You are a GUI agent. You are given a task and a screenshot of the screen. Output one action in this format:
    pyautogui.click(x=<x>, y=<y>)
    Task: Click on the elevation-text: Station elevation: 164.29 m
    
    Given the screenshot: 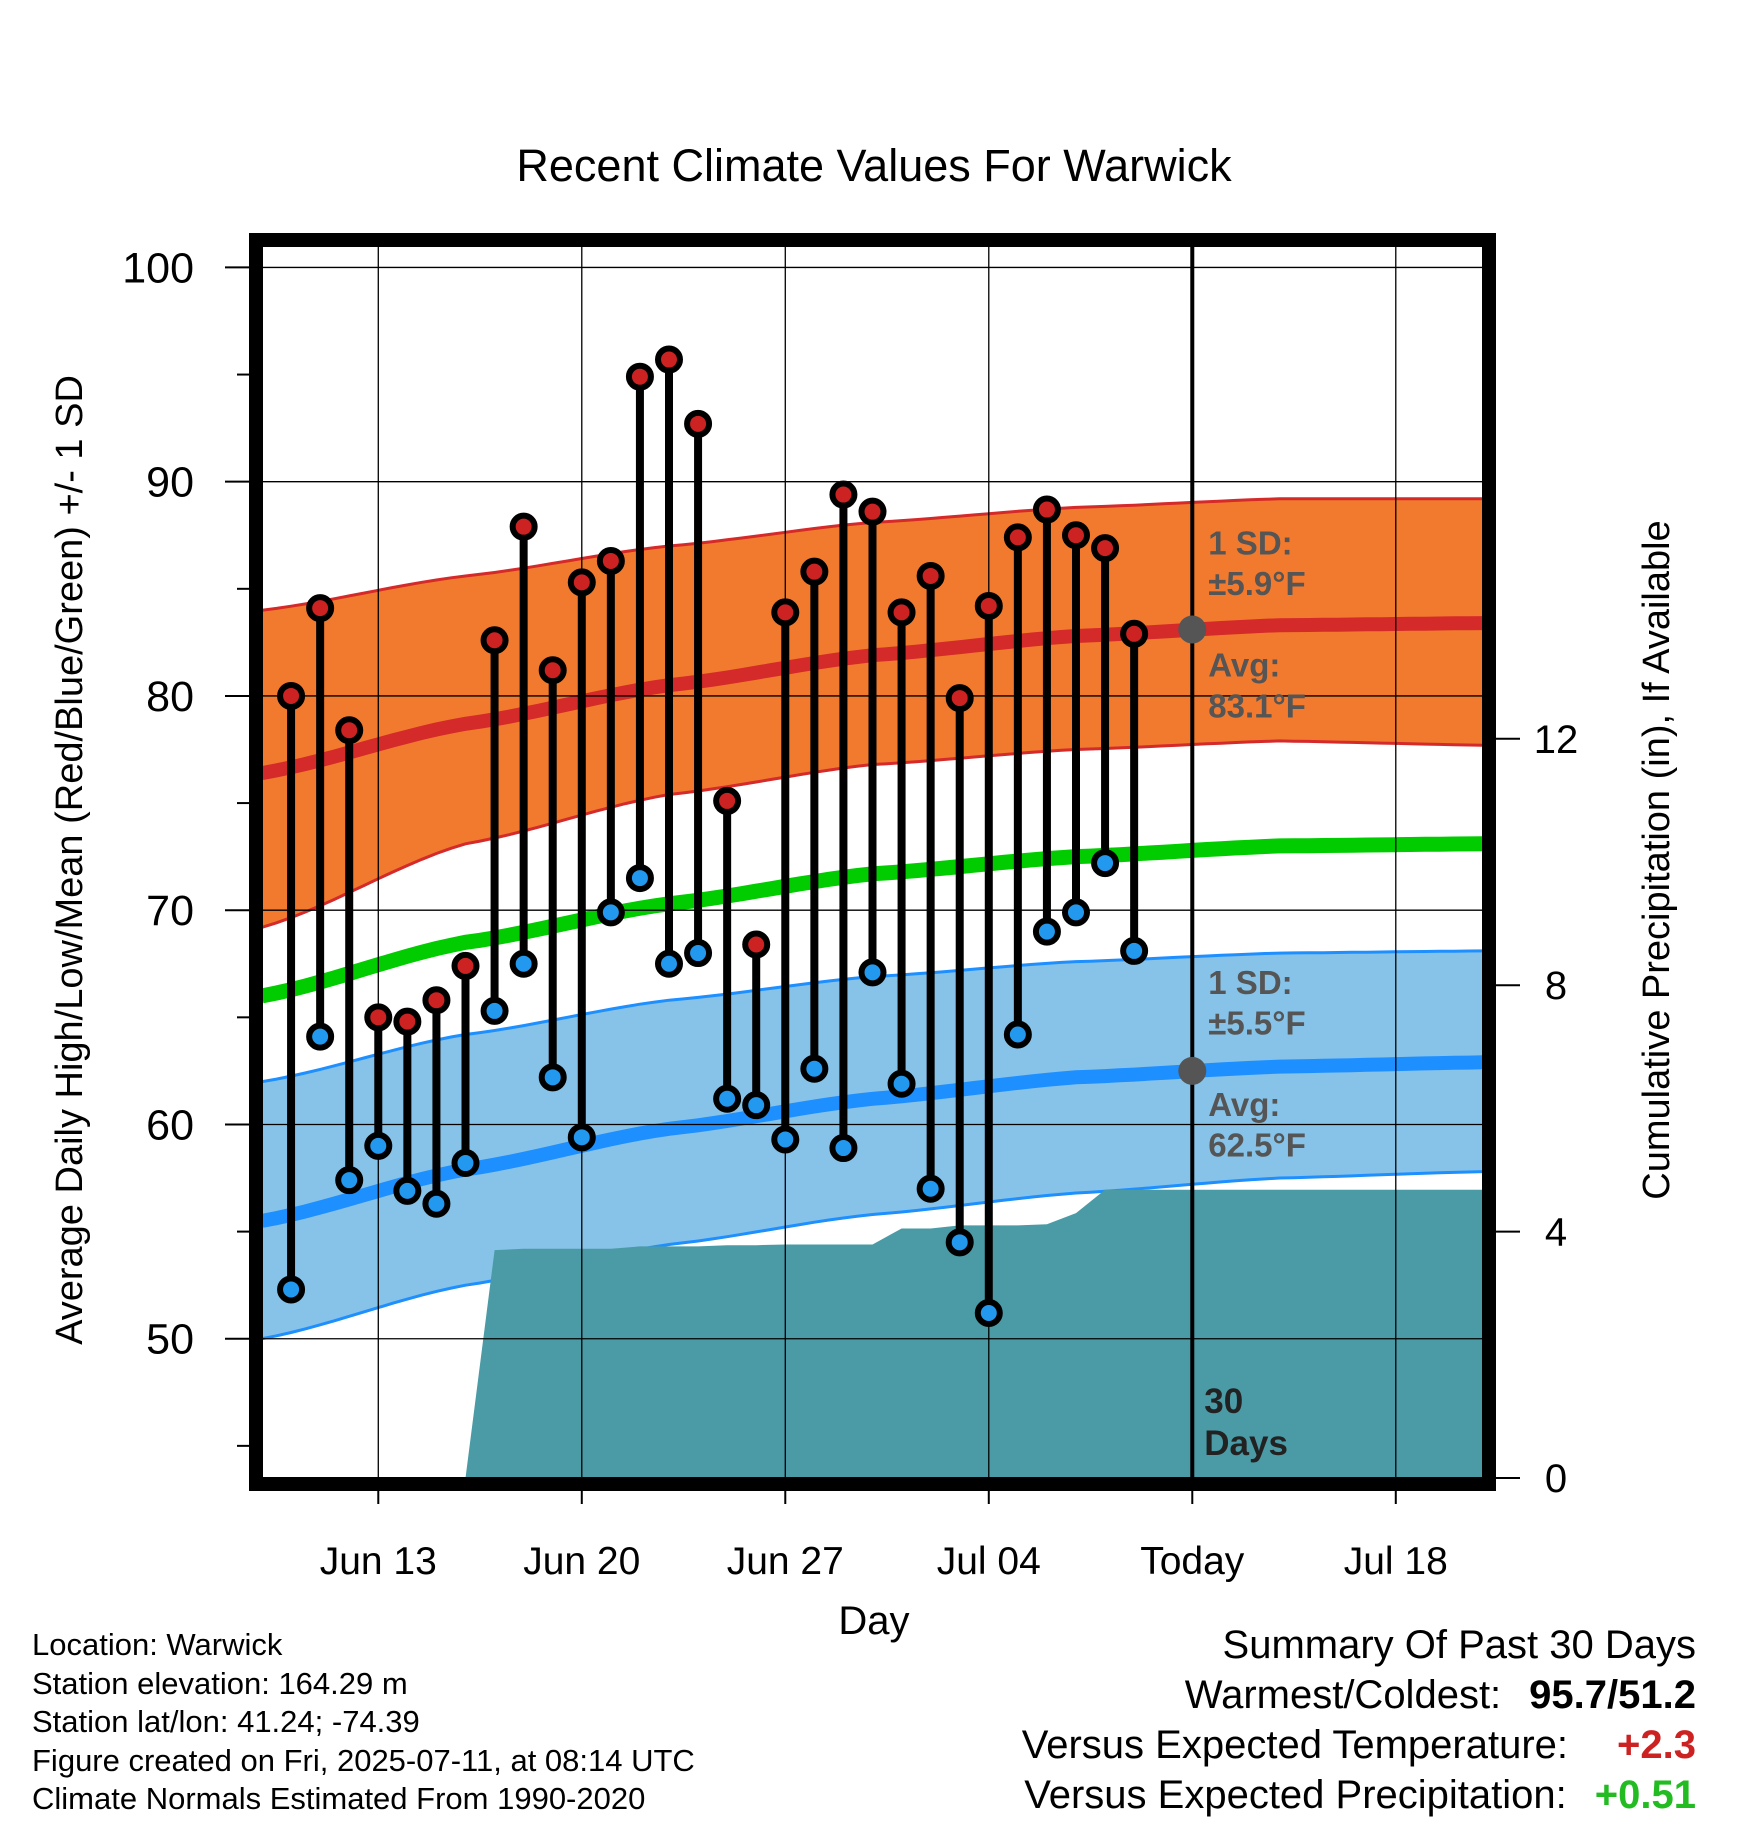 What is the action you would take?
    pyautogui.click(x=220, y=1683)
    